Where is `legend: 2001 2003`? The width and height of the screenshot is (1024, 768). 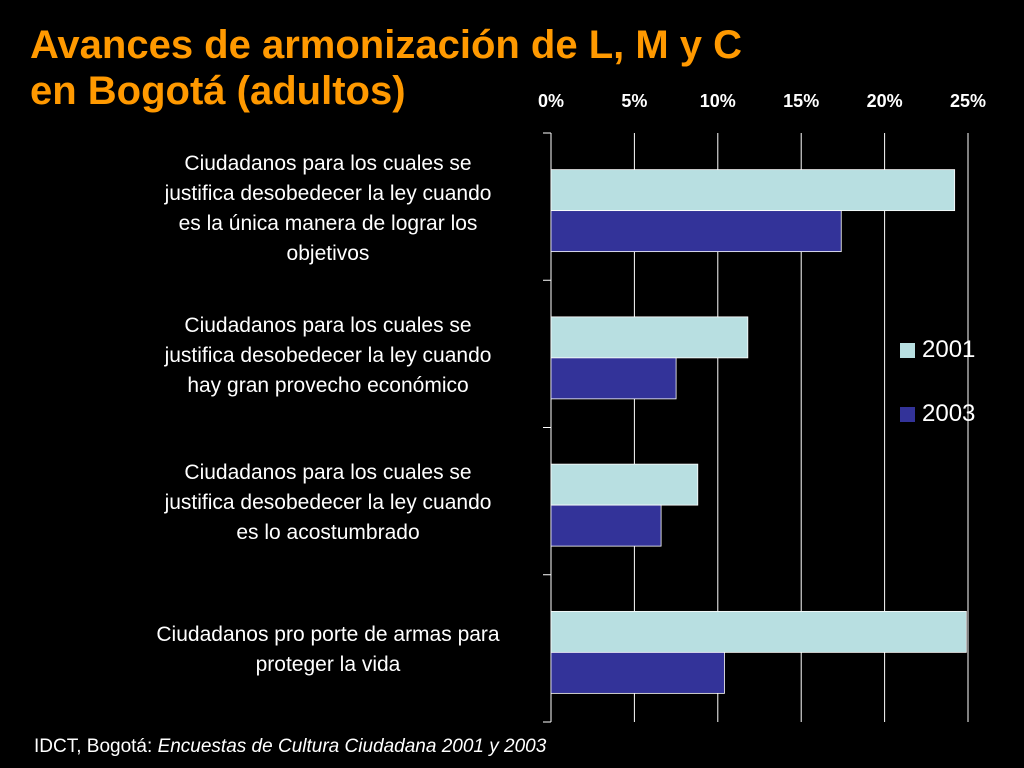 legend: 2001 2003 is located at coordinates (937, 398).